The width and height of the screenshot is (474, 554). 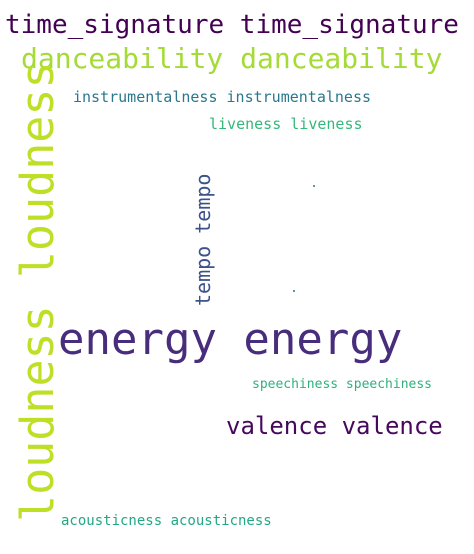 I want to click on word-speechiness: speechiness speechiness, so click(x=342, y=384).